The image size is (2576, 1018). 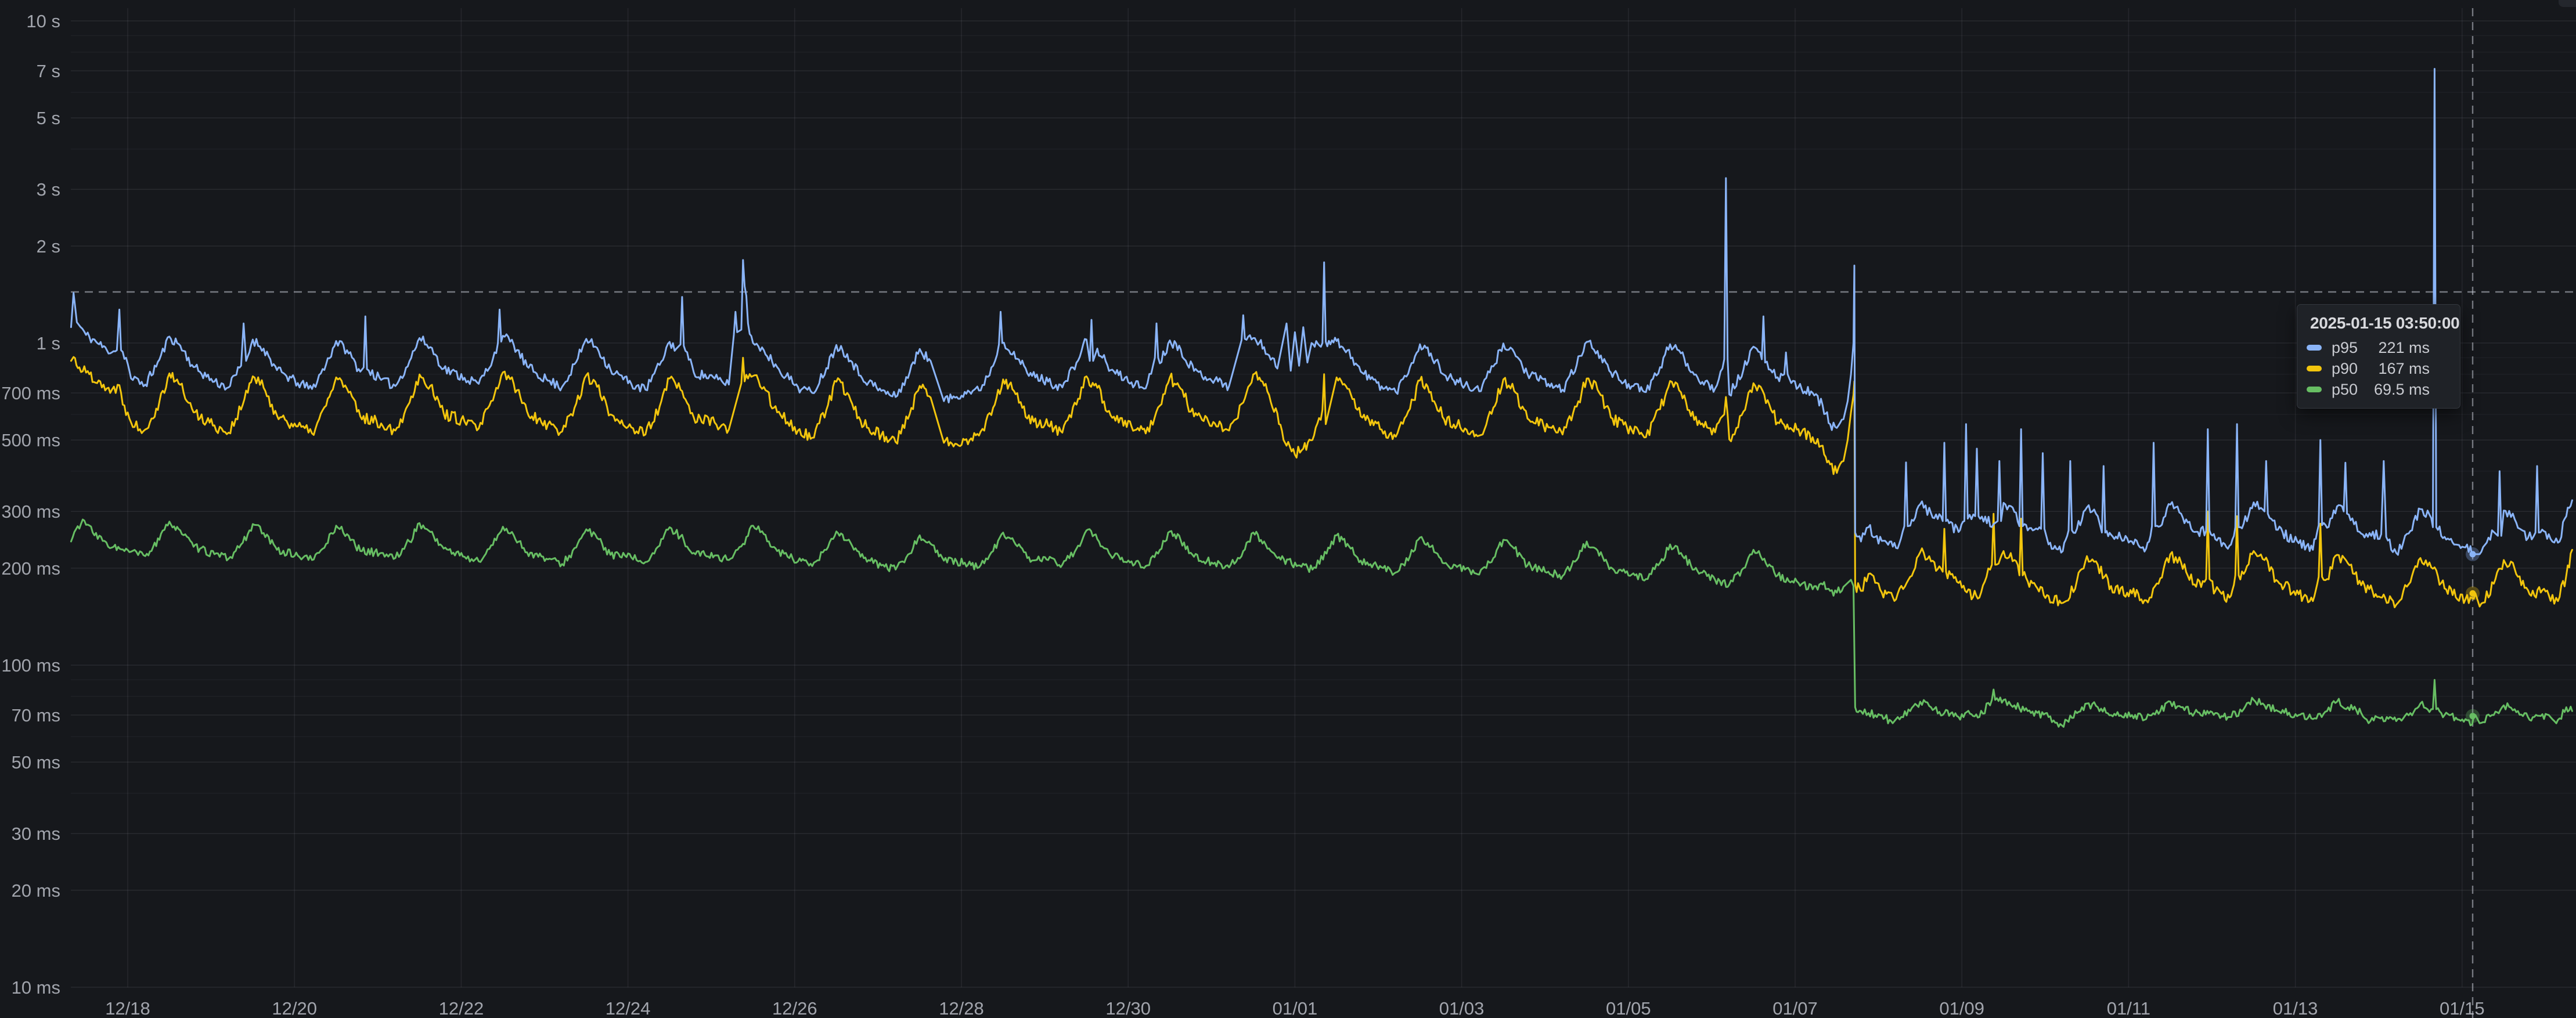 I want to click on hover-marker-p50, so click(x=2472, y=717).